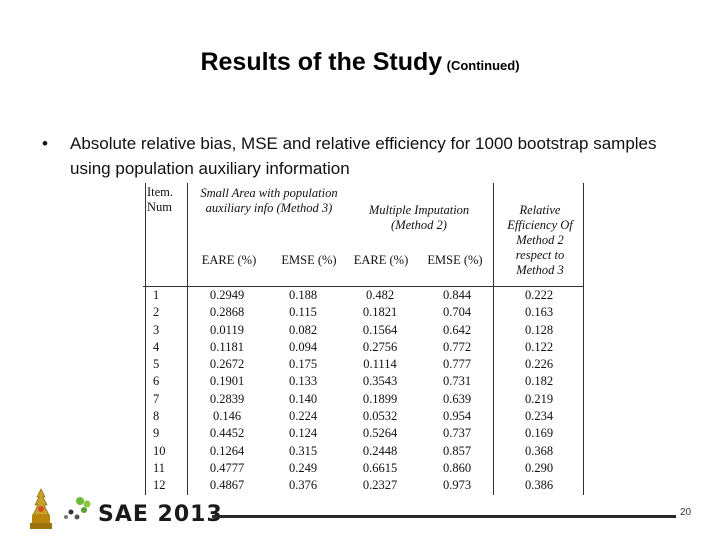  What do you see at coordinates (457, 346) in the screenshot?
I see `cell-emse-method-2: 0.772` at bounding box center [457, 346].